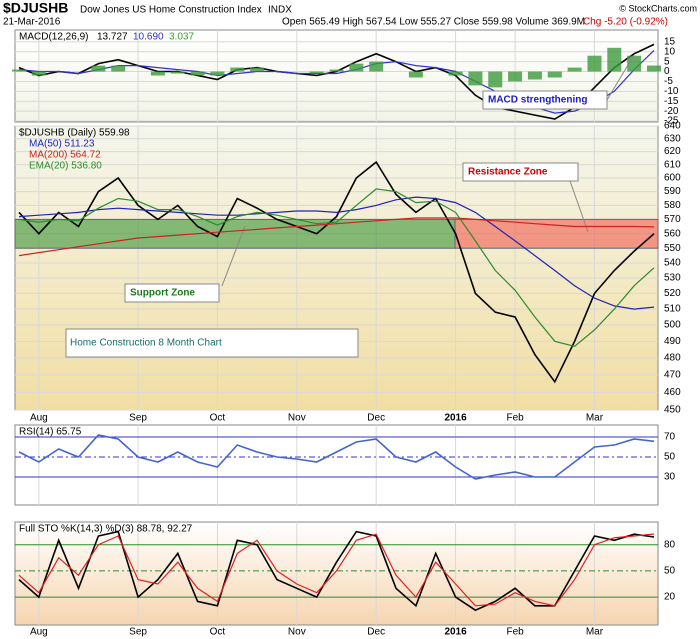 Image resolution: width=700 pixels, height=639 pixels. I want to click on y-tick-label: 540, so click(672, 263).